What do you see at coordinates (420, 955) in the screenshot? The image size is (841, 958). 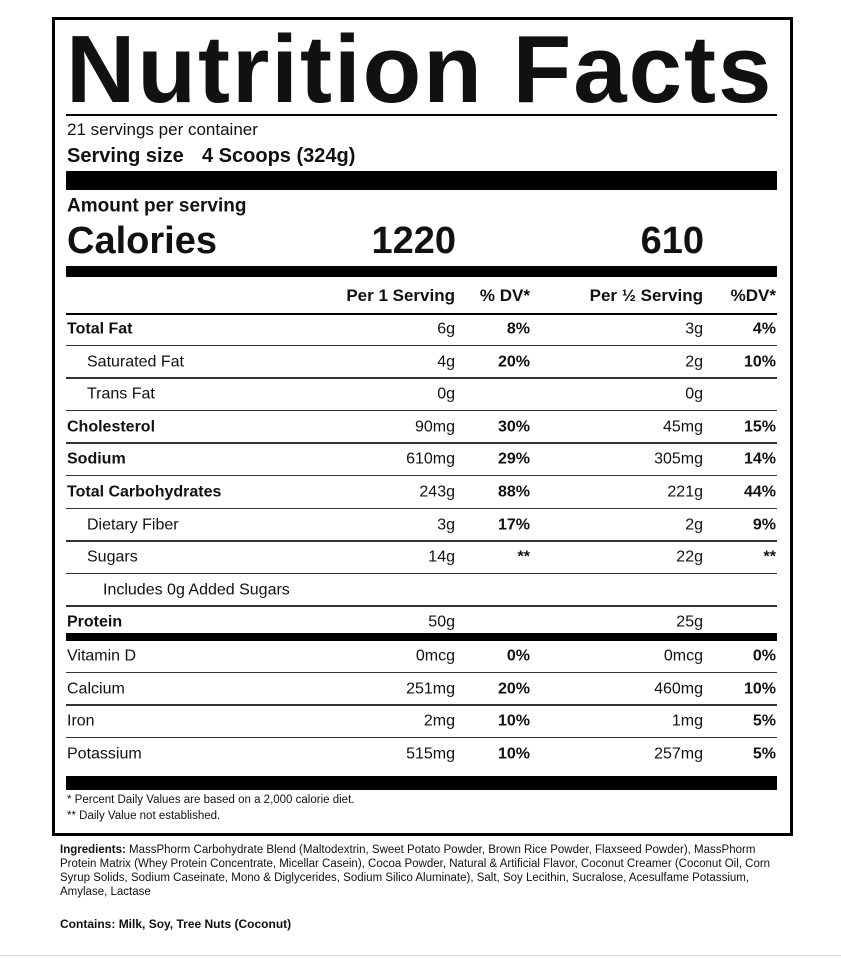 I see `page-bottom-rule` at bounding box center [420, 955].